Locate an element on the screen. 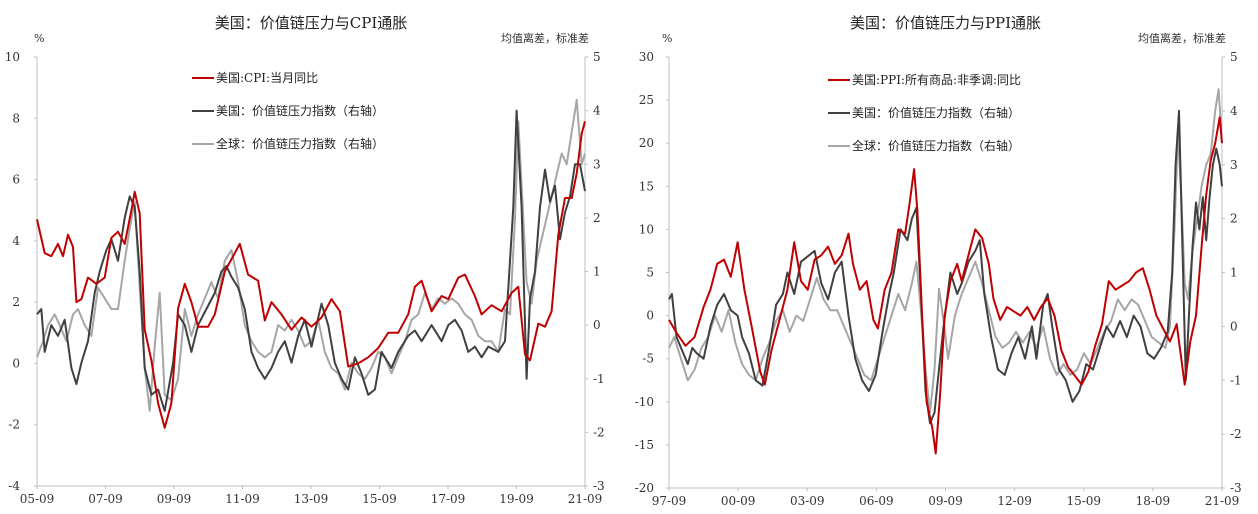 The image size is (1258, 514). x-tick-label: 13-09 is located at coordinates (311, 499).